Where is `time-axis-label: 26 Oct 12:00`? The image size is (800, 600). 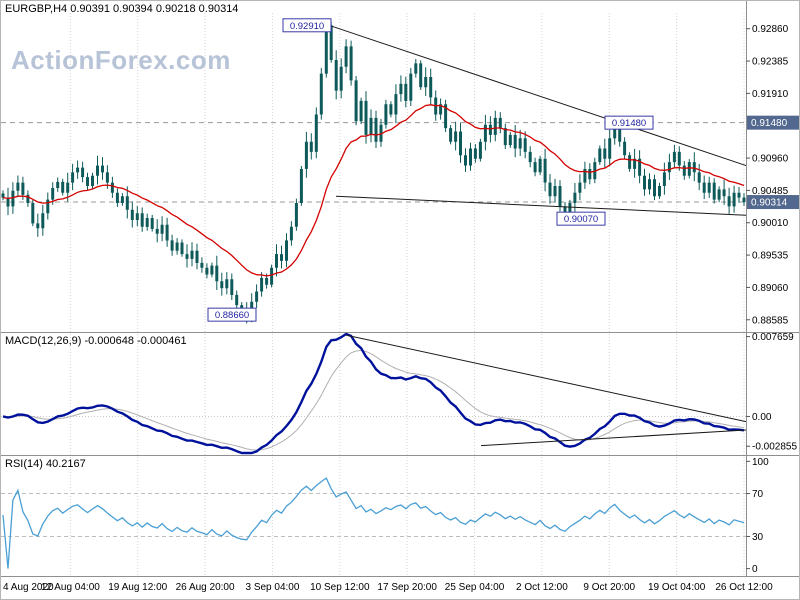 time-axis-label: 26 Oct 12:00 is located at coordinates (744, 587).